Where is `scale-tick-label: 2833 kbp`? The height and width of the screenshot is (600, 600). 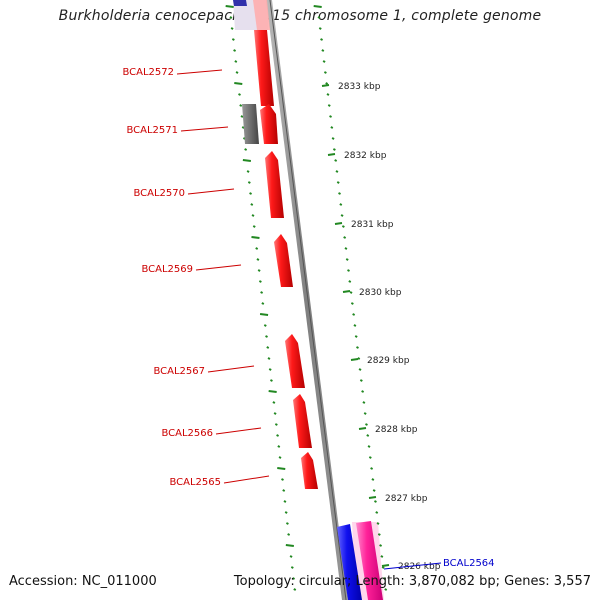
scale-tick-label: 2833 kbp is located at coordinates (359, 87).